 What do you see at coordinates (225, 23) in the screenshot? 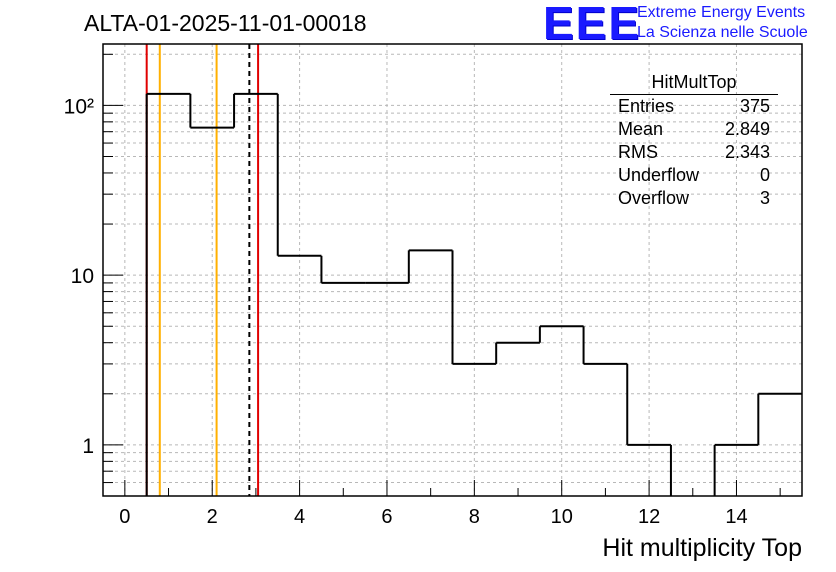
I see `chart-title: ALTA-01-2025-11-01-00018` at bounding box center [225, 23].